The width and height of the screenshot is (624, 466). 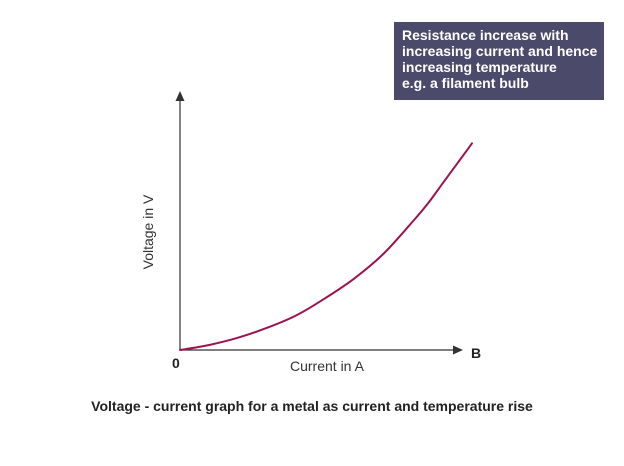 I want to click on x-axis-arrow, so click(x=458, y=350).